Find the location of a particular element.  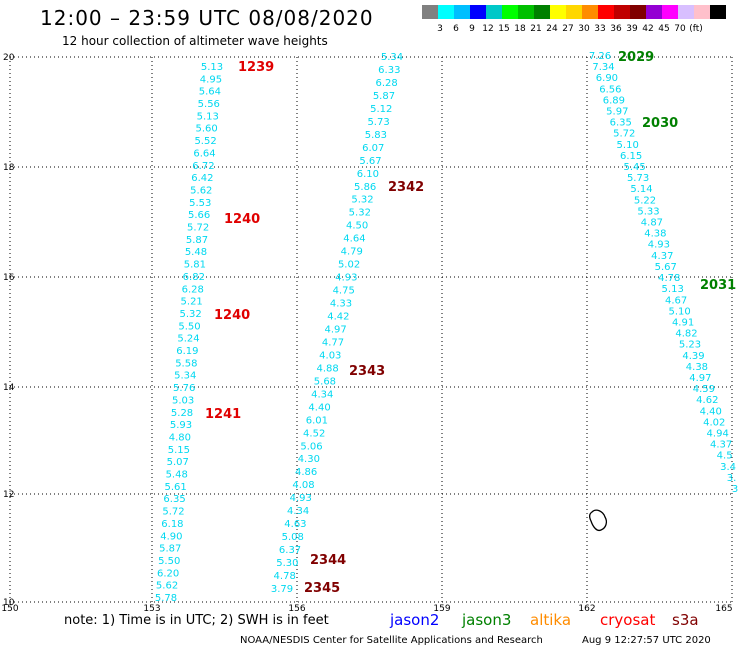

track-2-value: 4.88 is located at coordinates (327, 368).